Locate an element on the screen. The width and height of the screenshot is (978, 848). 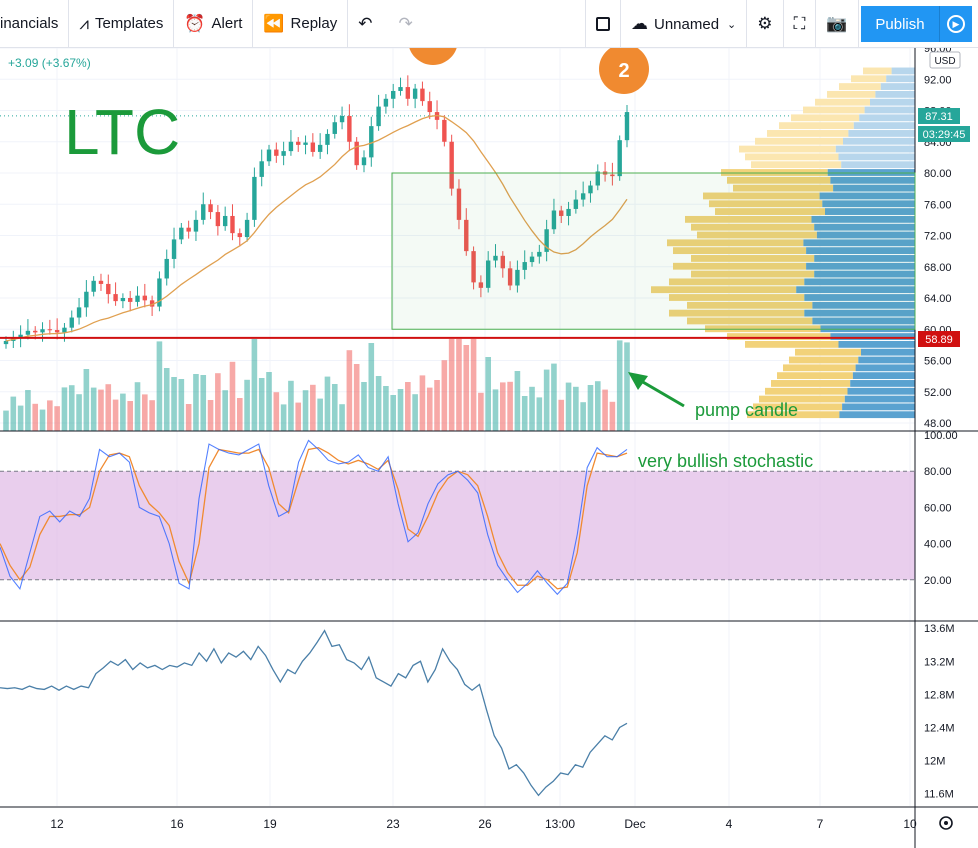
layout-select: ☁ Unnamed ⌄ is located at coordinates (684, 24).